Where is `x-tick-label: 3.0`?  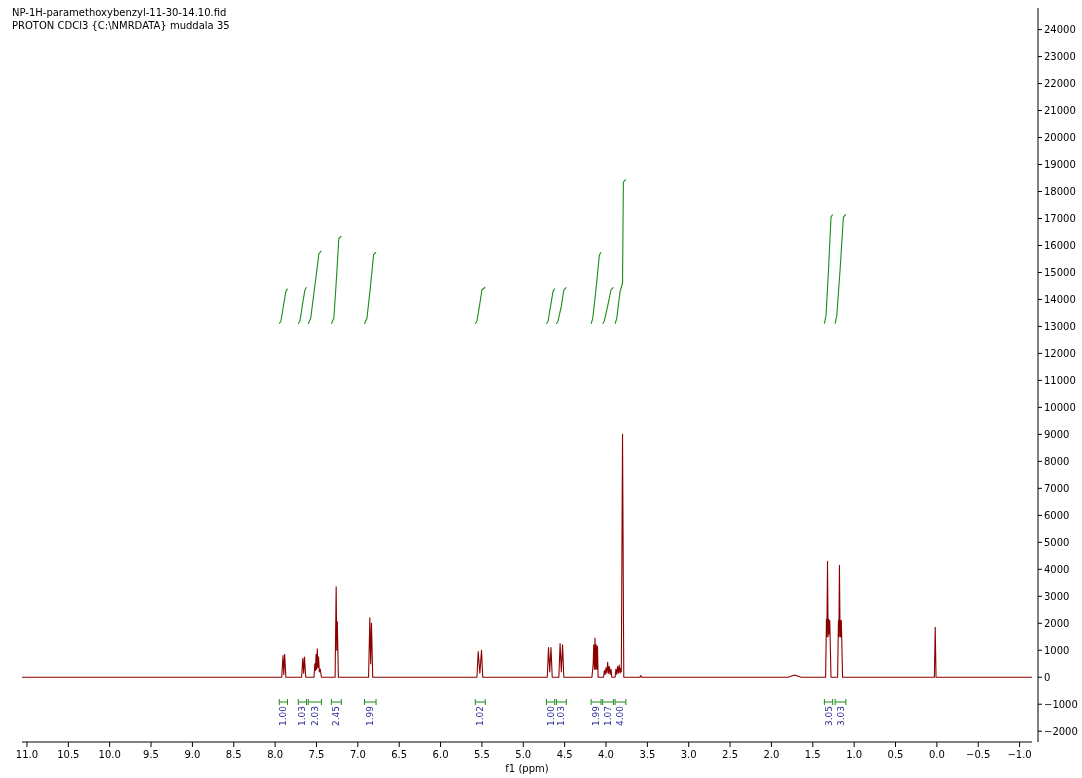
x-tick-label: 3.0 is located at coordinates (688, 754).